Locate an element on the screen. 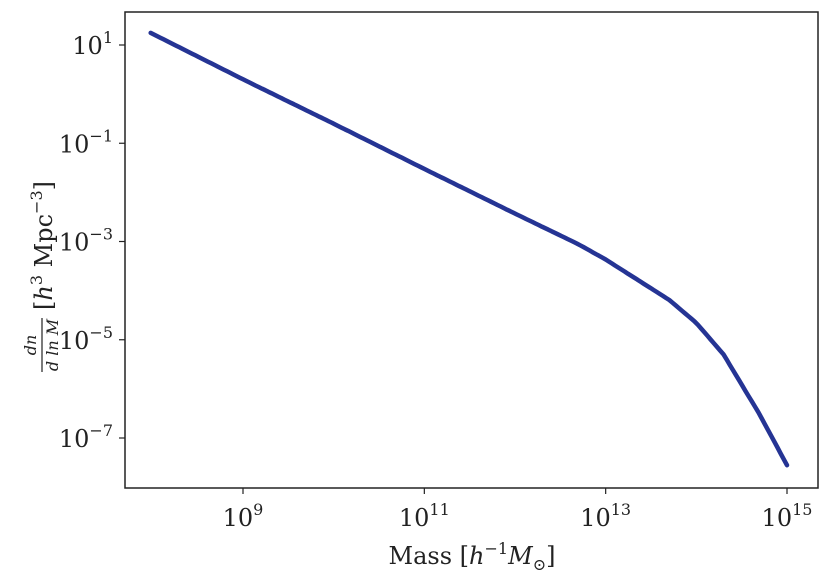 The image size is (830, 581). y-axis-label: dn d ln M [h3 Mpc−3] is located at coordinates (41, 276).